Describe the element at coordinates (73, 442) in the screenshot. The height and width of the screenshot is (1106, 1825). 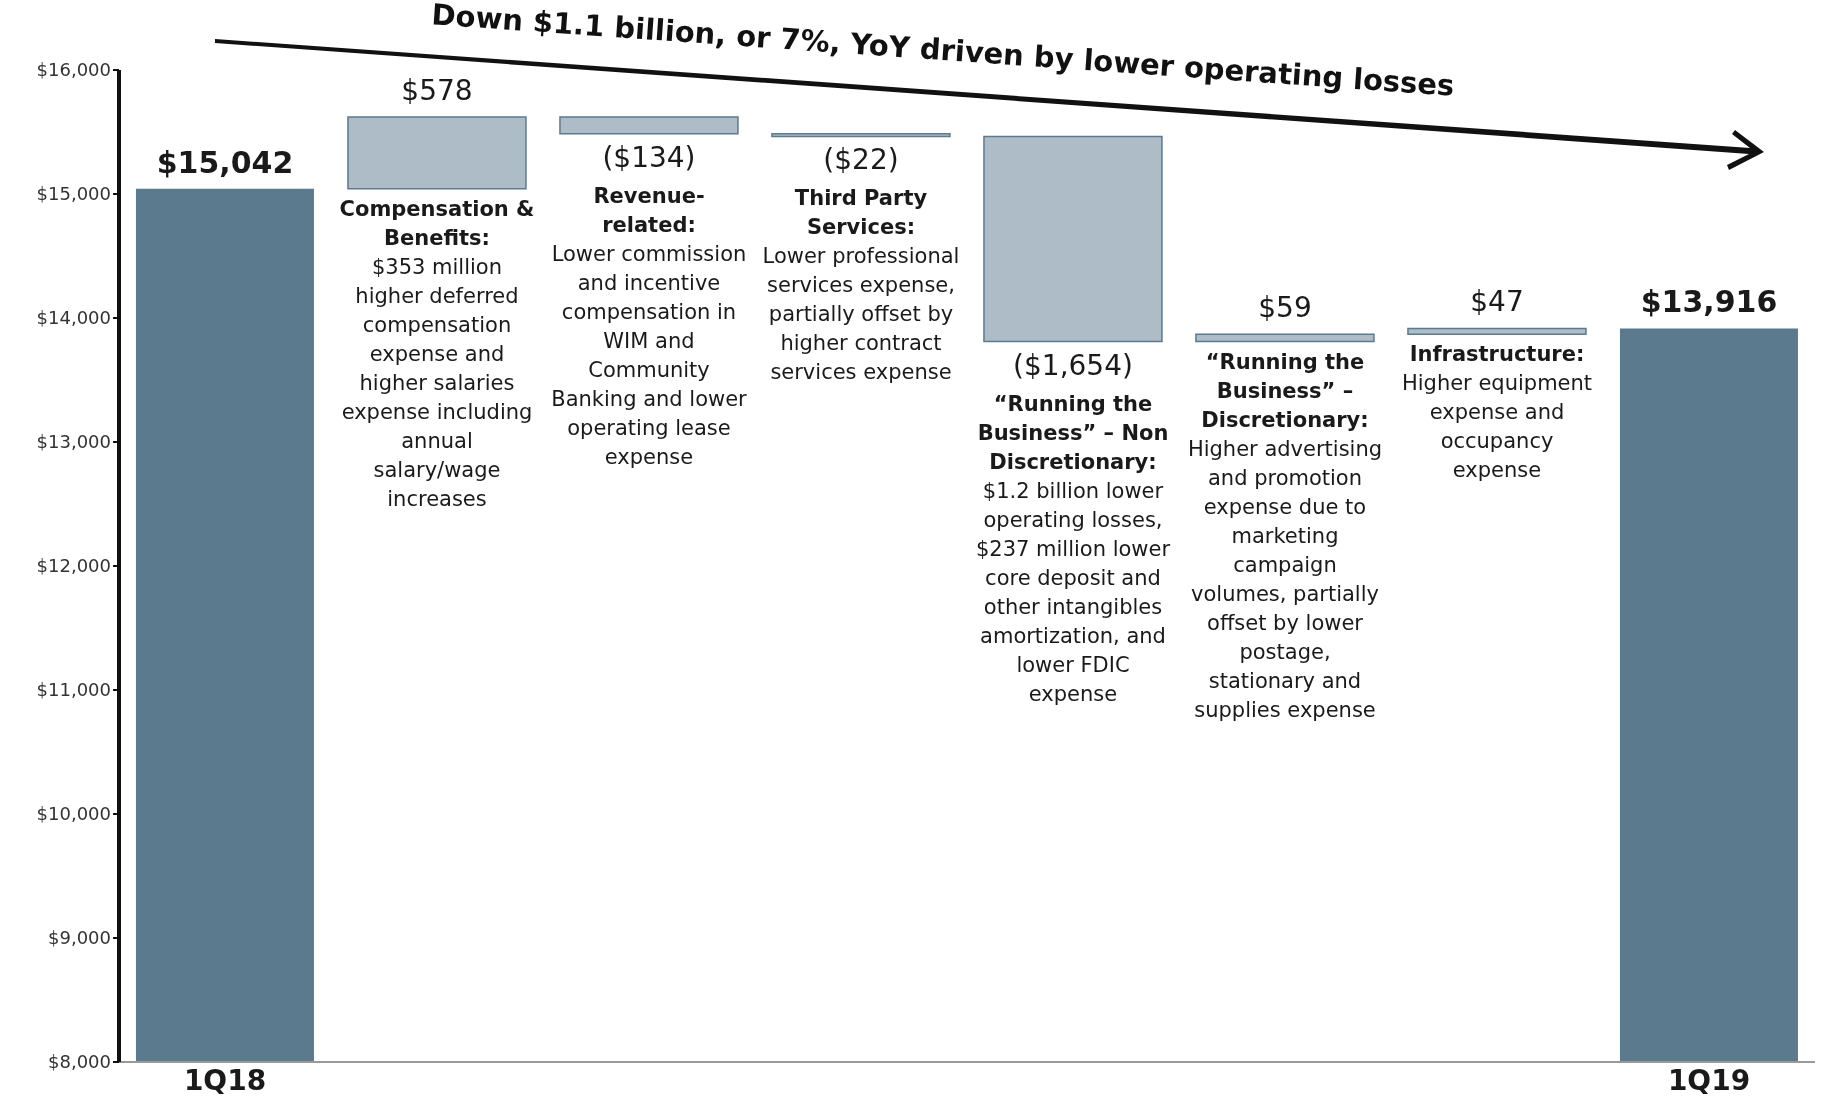
I see `y-tick-label: $13,000` at that location.